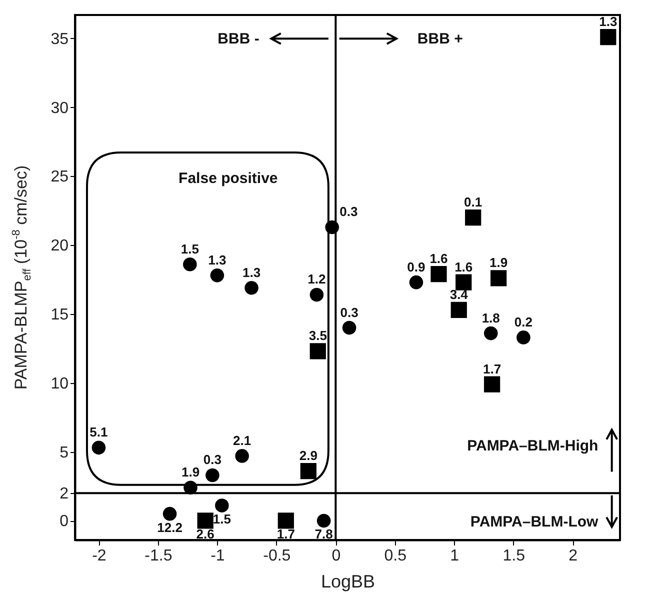 The image size is (661, 602). Describe the element at coordinates (205, 534) in the screenshot. I see `annotation: 2.6` at that location.